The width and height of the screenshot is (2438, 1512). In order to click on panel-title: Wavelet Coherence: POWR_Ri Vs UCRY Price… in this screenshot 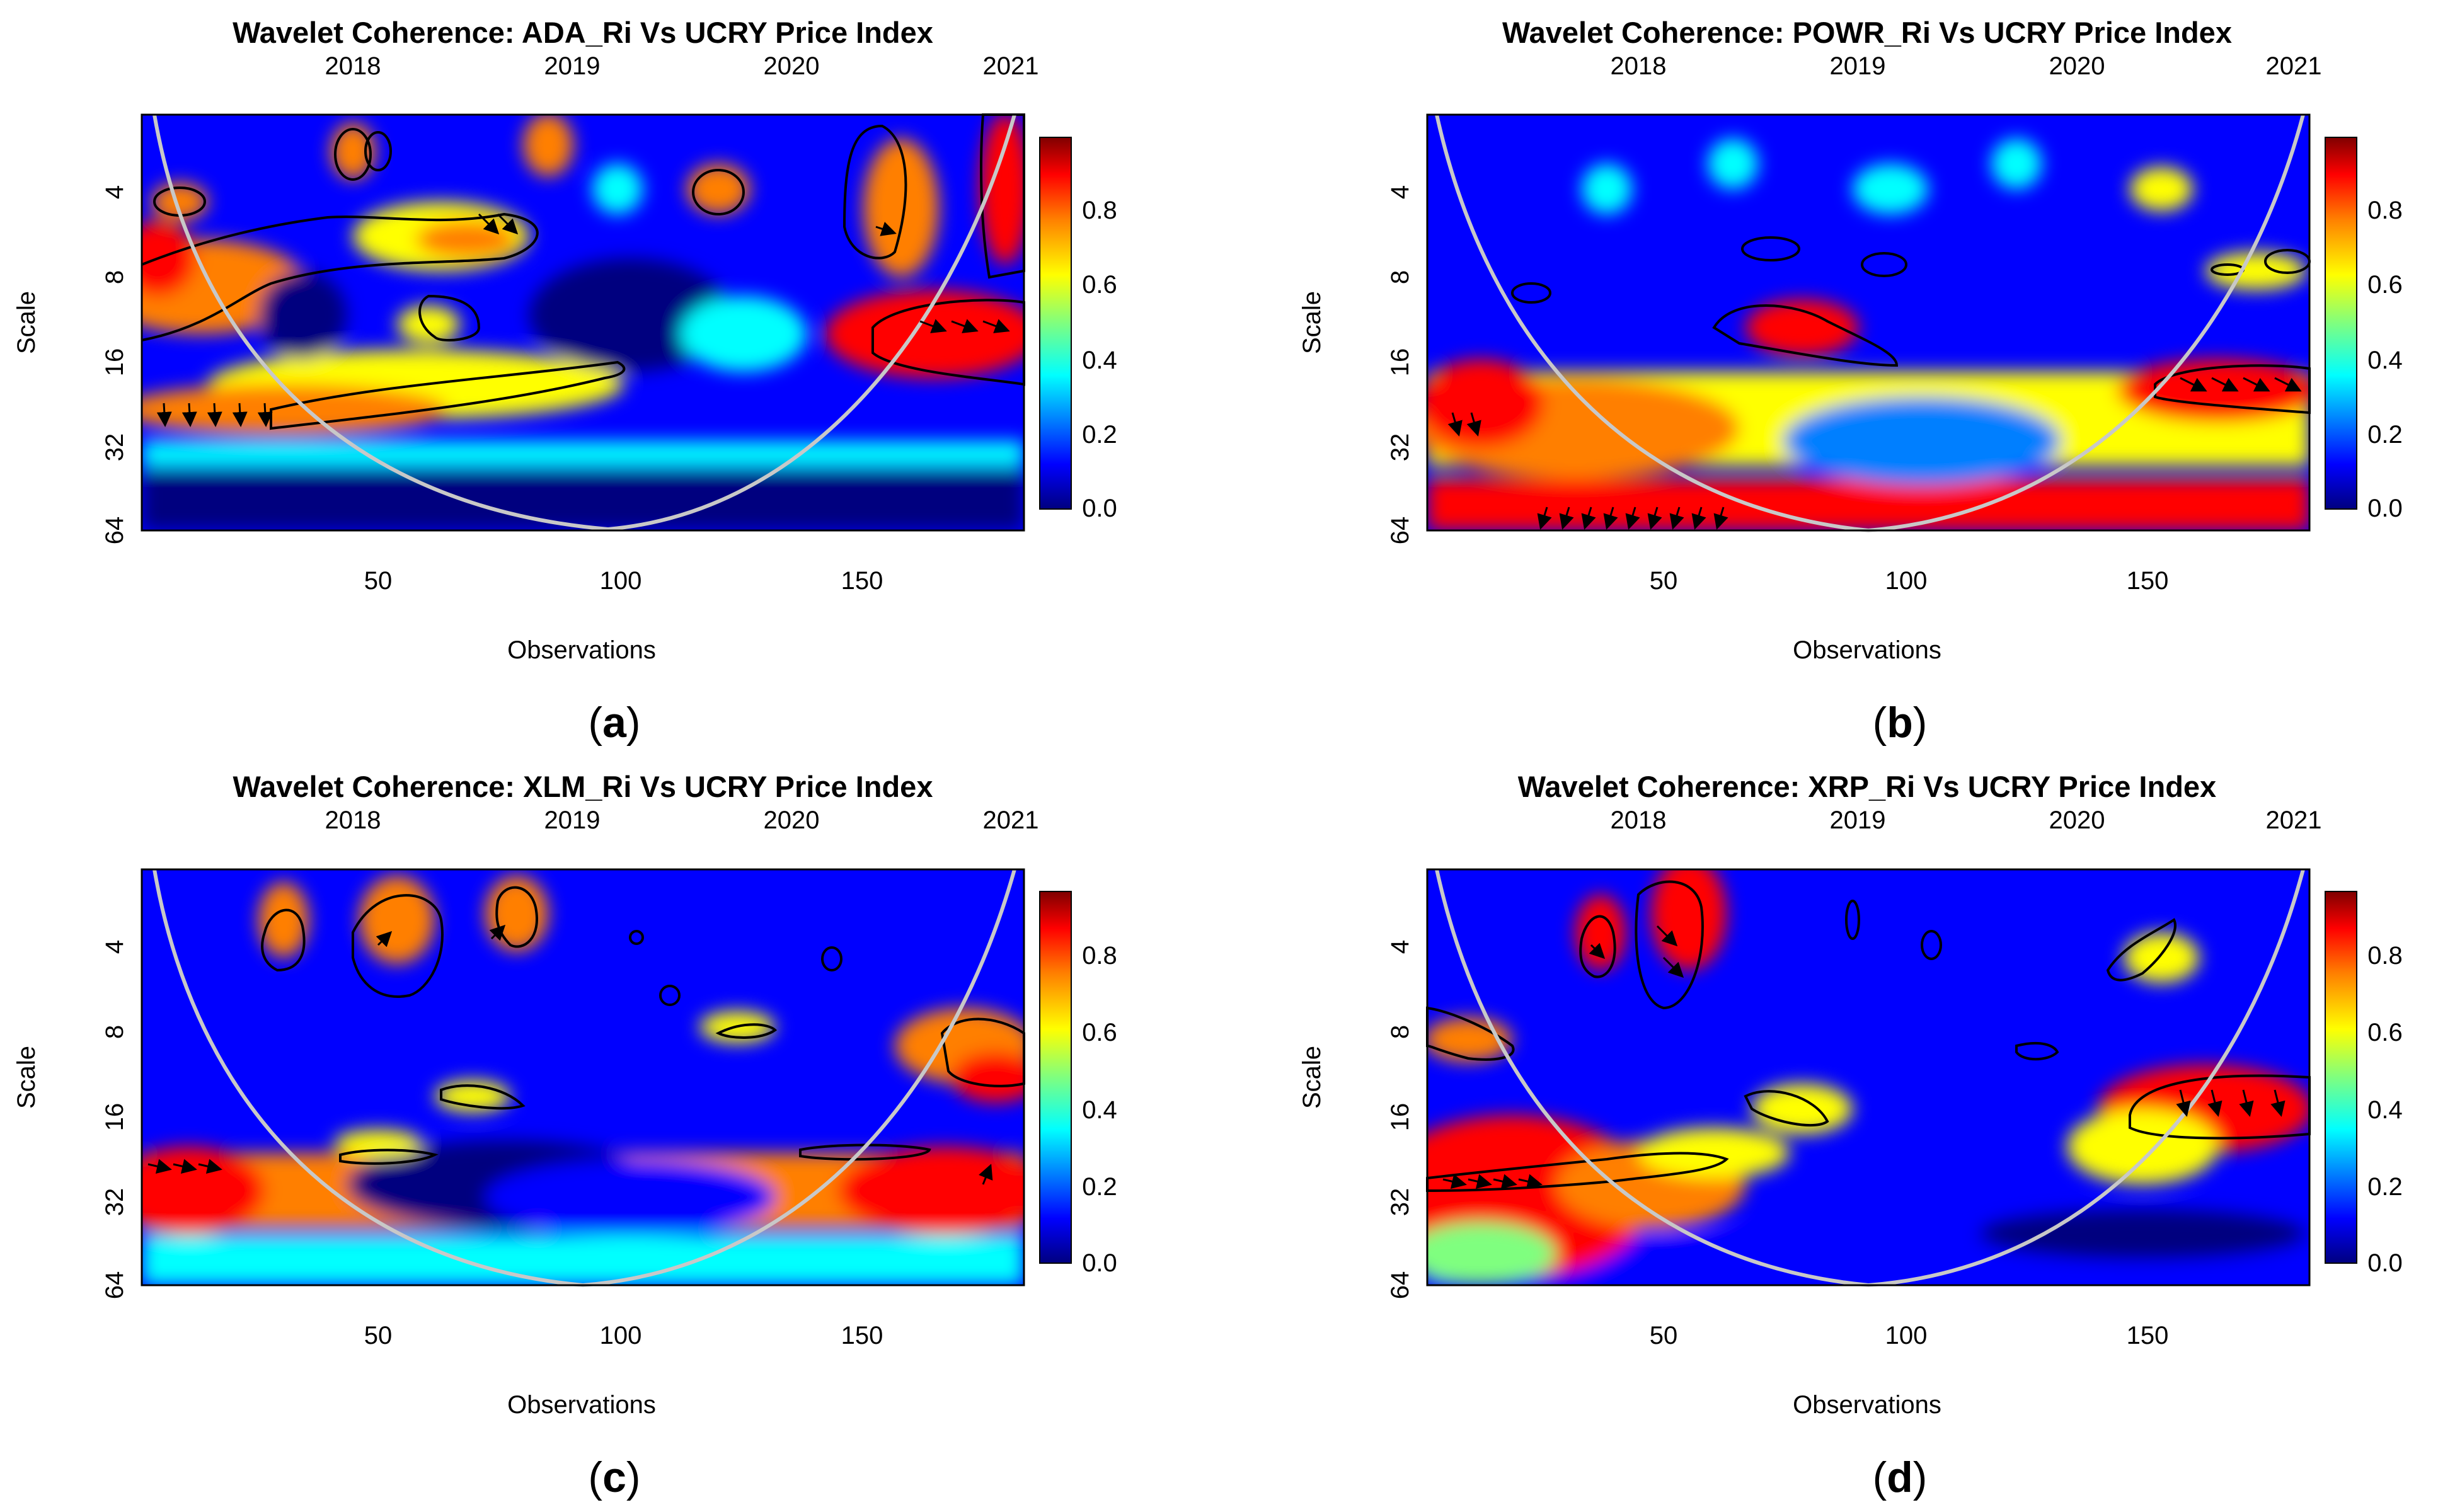, I will do `click(1867, 32)`.